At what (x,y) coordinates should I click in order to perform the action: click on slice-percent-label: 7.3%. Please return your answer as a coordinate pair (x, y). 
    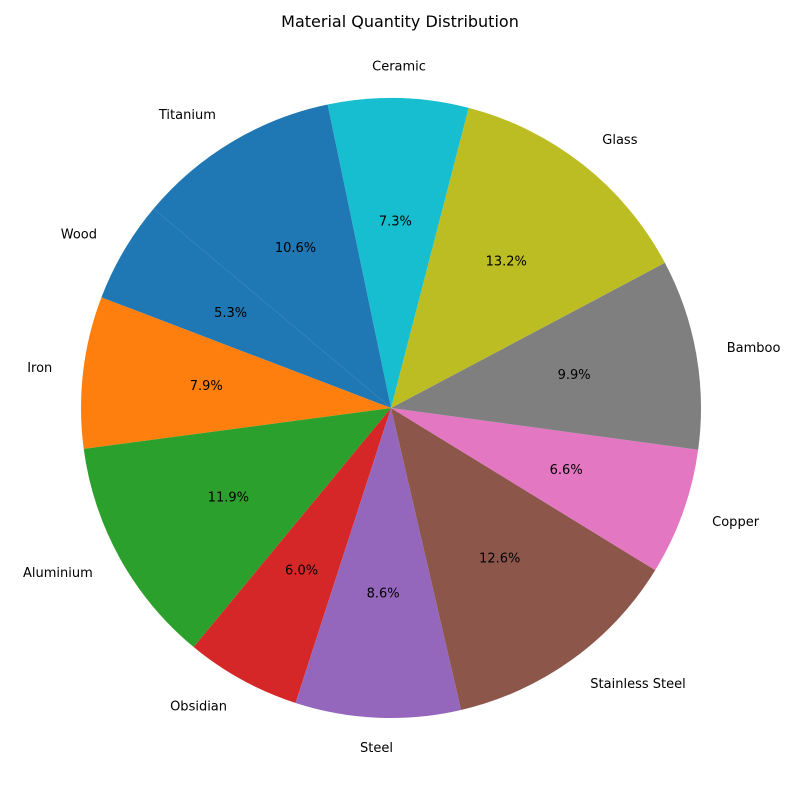
    Looking at the image, I should click on (395, 222).